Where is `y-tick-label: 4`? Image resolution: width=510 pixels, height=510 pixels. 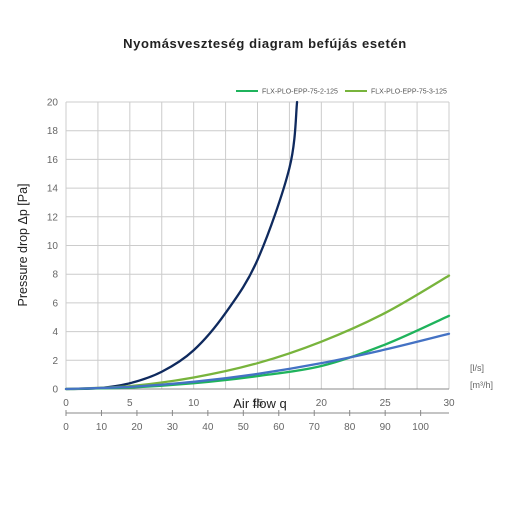 y-tick-label: 4 is located at coordinates (55, 332).